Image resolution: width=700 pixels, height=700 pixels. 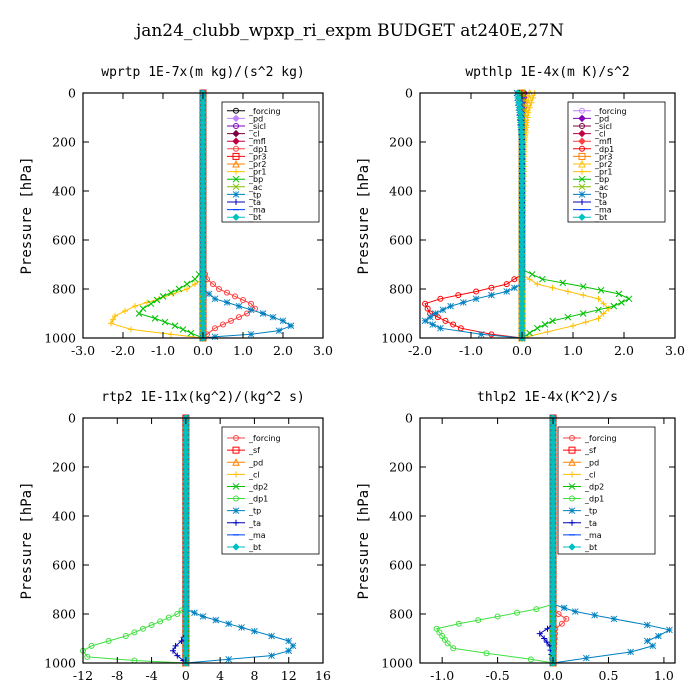 What do you see at coordinates (603, 210) in the screenshot?
I see `legend-label: _ma` at bounding box center [603, 210].